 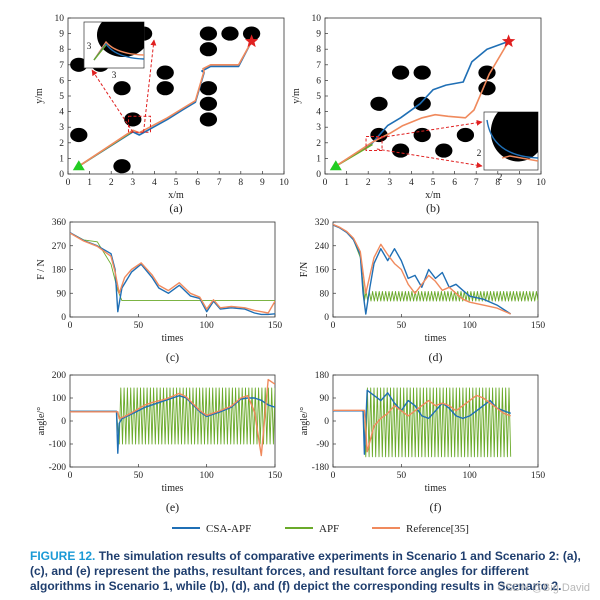 I want to click on zoom-region, so click(x=139, y=124).